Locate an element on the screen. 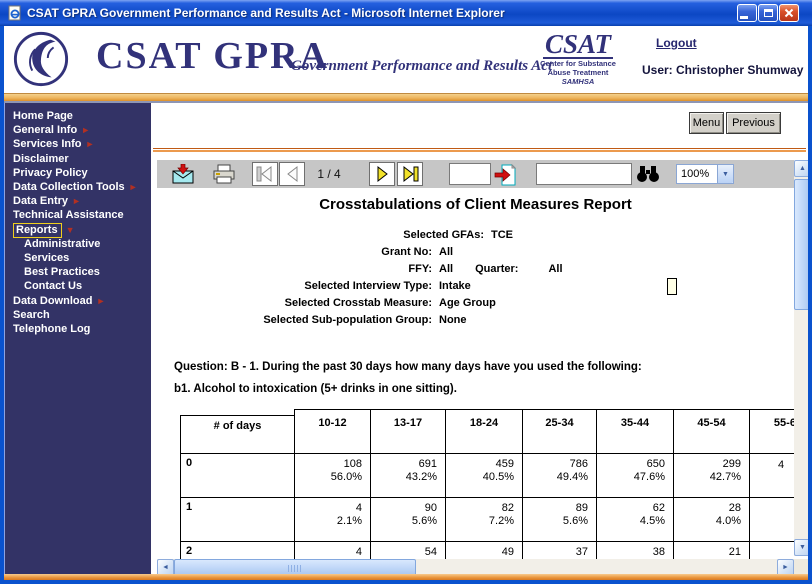  vertical-scrollbar: ▲ ▼ is located at coordinates (801, 358).